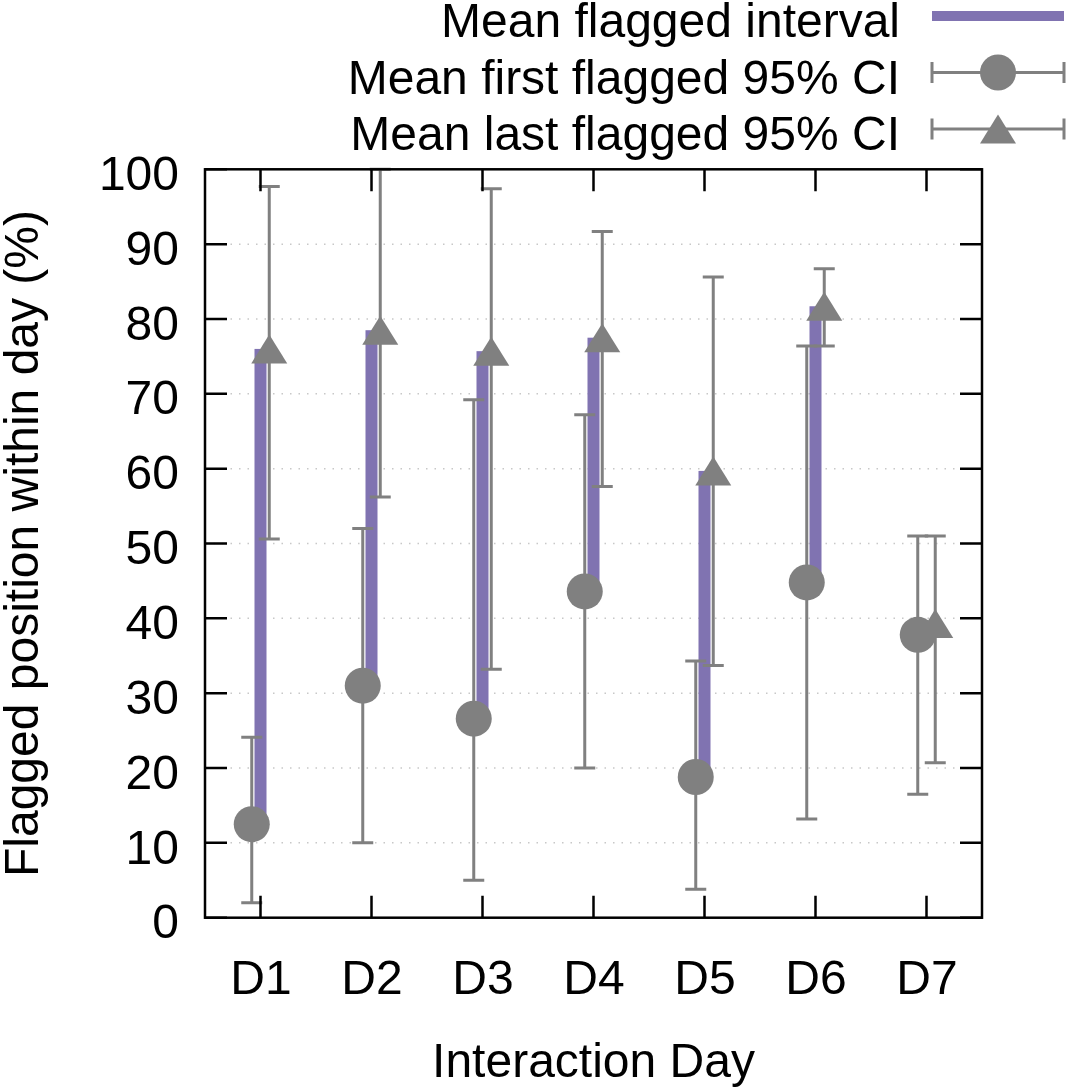 Image resolution: width=1068 pixels, height=1087 pixels. Describe the element at coordinates (152, 697) in the screenshot. I see `y-tick-label: 30` at that location.